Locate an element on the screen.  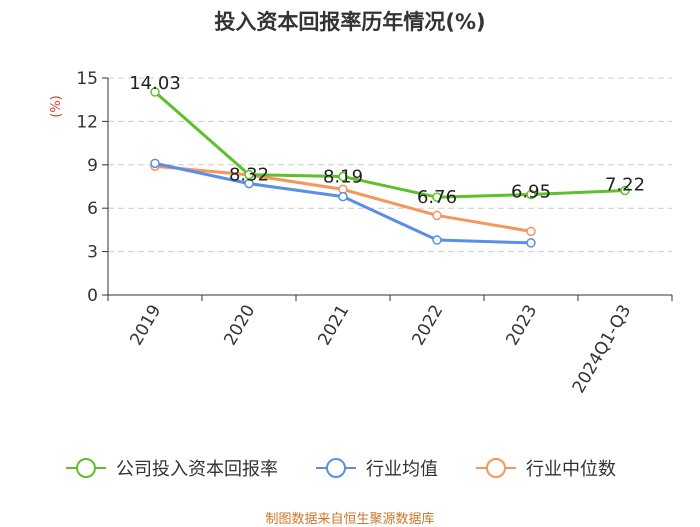
chart-title: 投入资本回报率历年情况(%) is located at coordinates (350, 22).